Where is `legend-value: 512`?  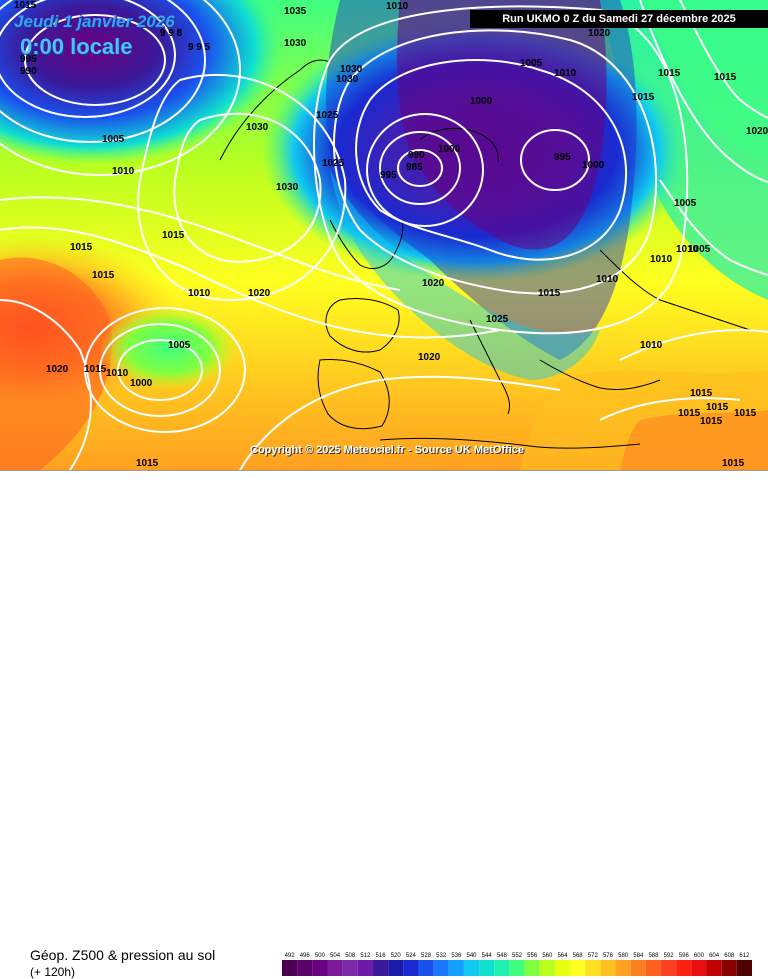
legend-value: 512 is located at coordinates (365, 956).